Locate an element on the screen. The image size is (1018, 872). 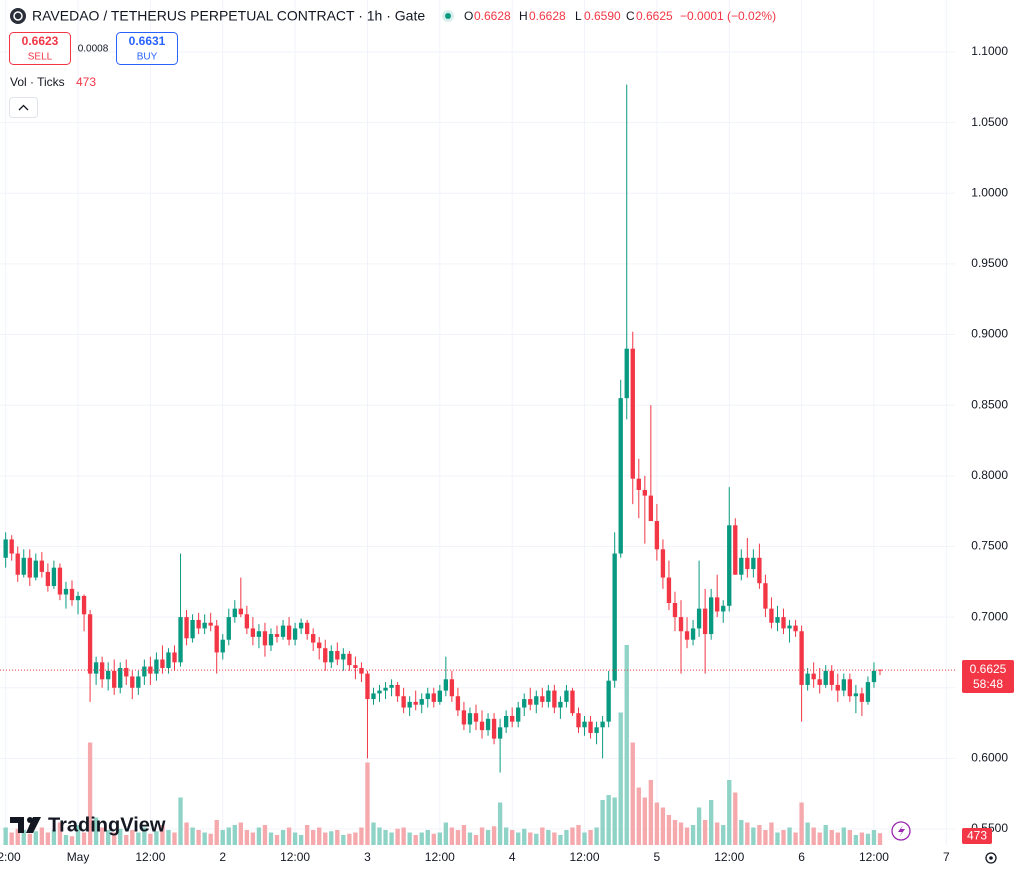
settings-icon is located at coordinates (991, 858).